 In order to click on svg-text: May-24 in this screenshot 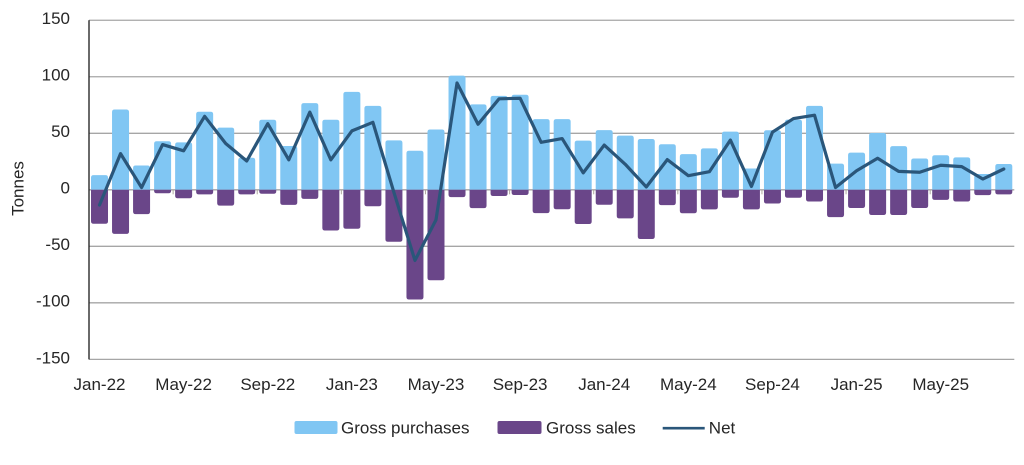, I will do `click(688, 384)`.